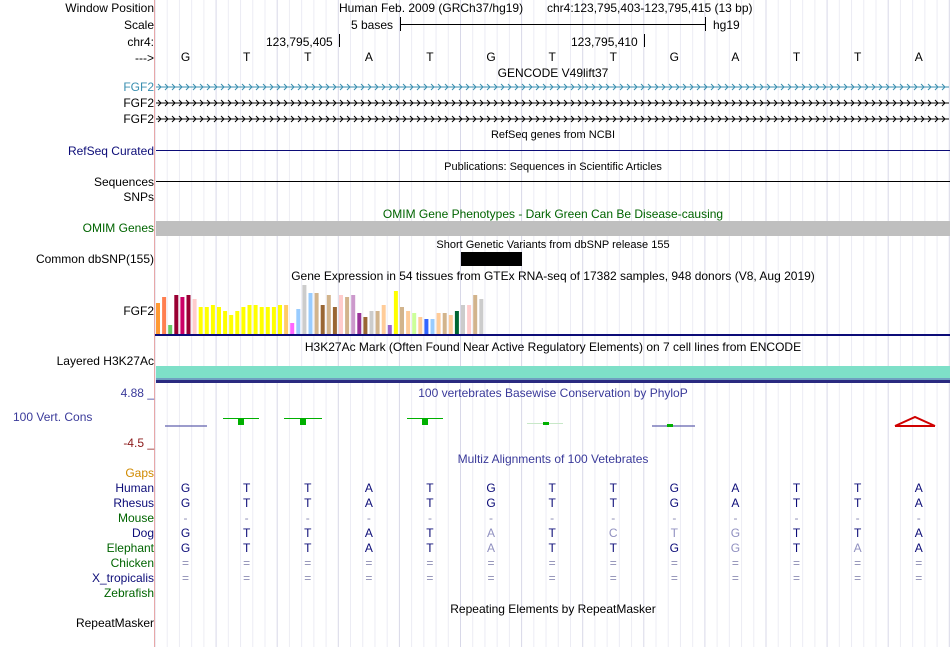 The image size is (950, 647). I want to click on publications-label: Sequences, so click(123, 182).